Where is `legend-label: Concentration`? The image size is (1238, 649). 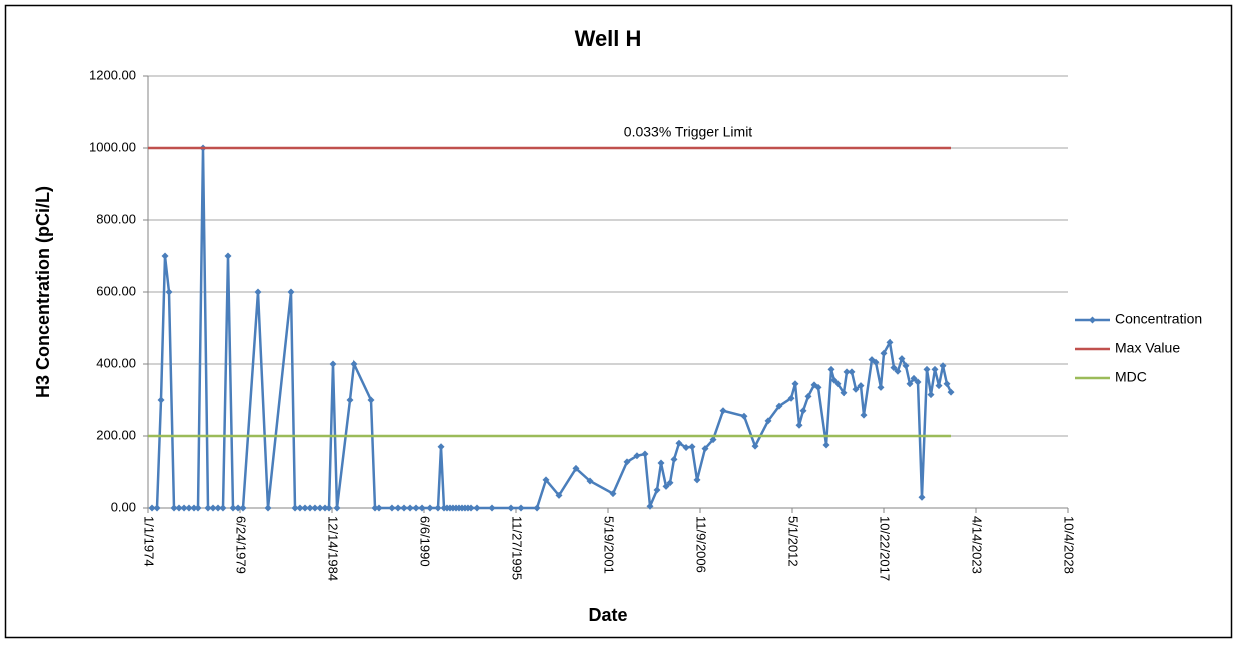
legend-label: Concentration is located at coordinates (1158, 319).